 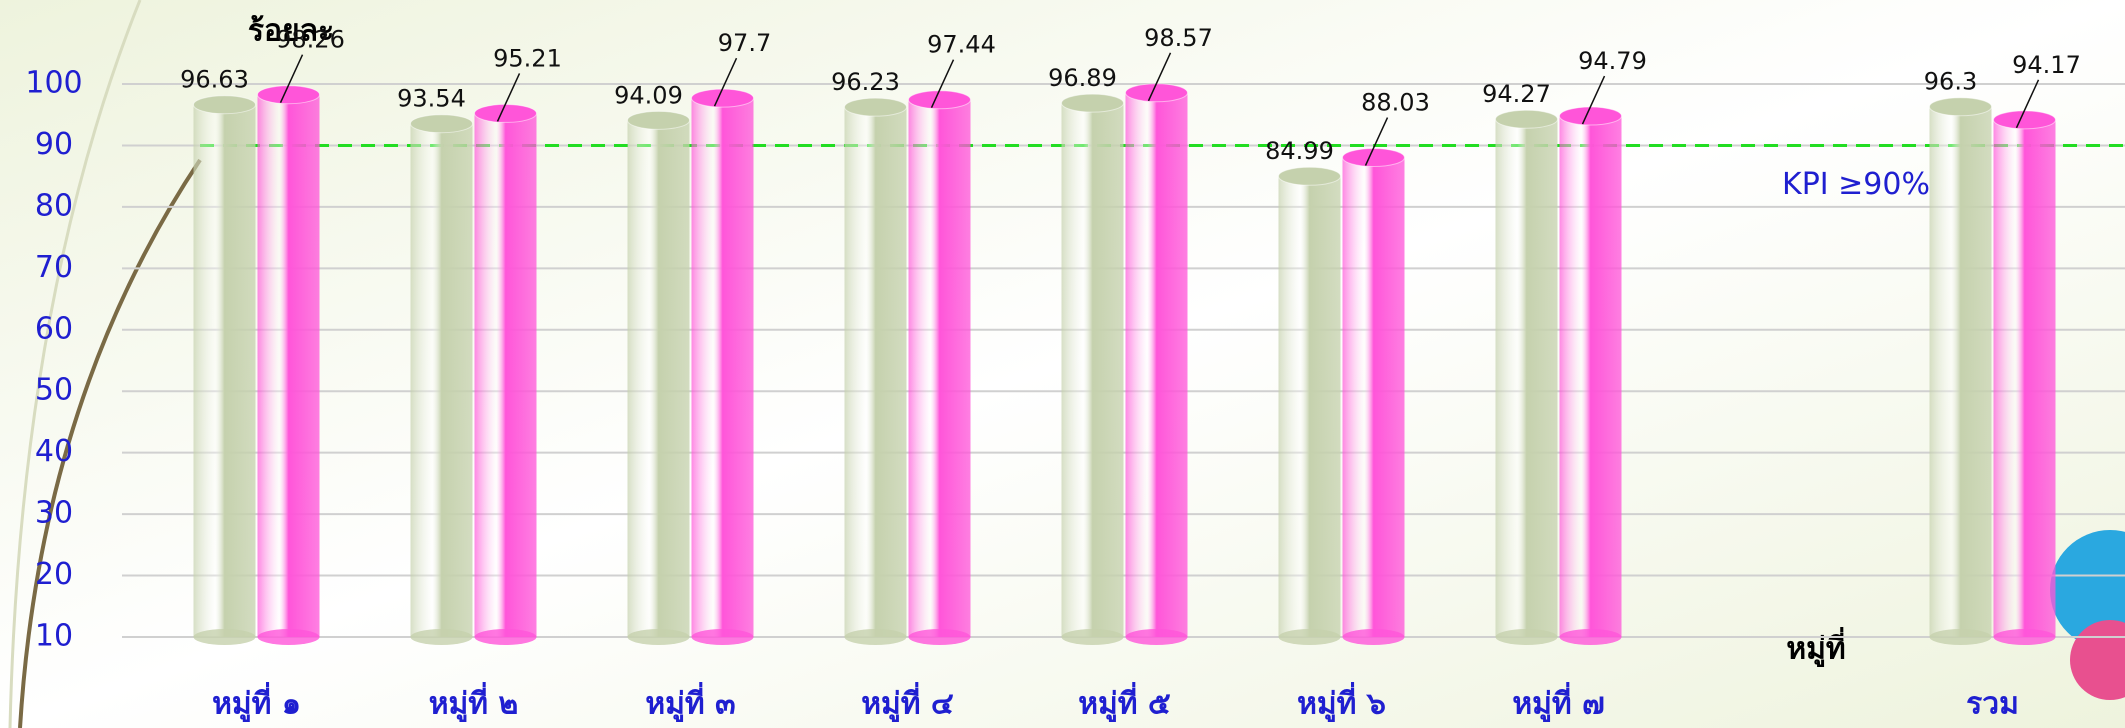 What do you see at coordinates (690, 702) in the screenshot?
I see `x-tick-label: หมู่ที่ ๓` at bounding box center [690, 702].